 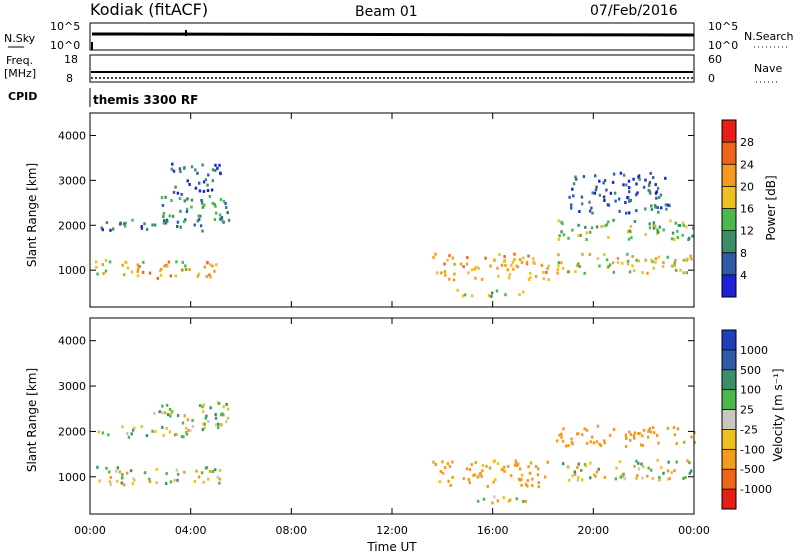 What do you see at coordinates (90, 530) in the screenshot?
I see `x-tick-label: 00:00` at bounding box center [90, 530].